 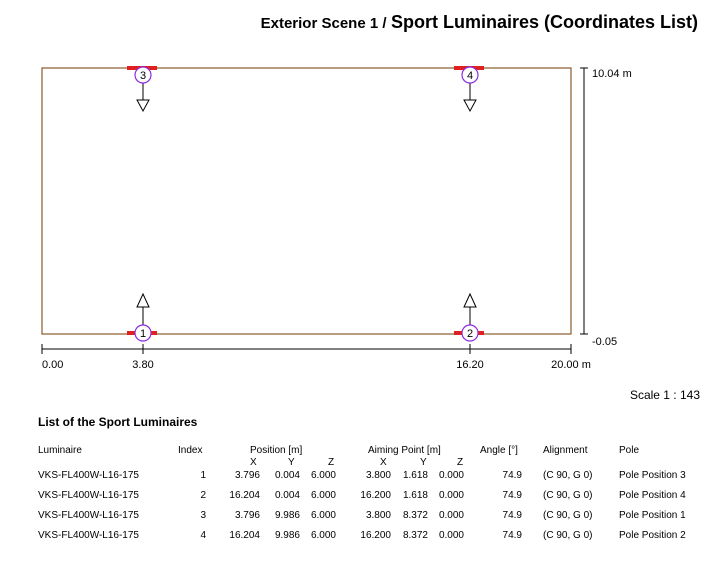 I want to click on list-title: List of the Sport Luminaires, so click(x=118, y=422).